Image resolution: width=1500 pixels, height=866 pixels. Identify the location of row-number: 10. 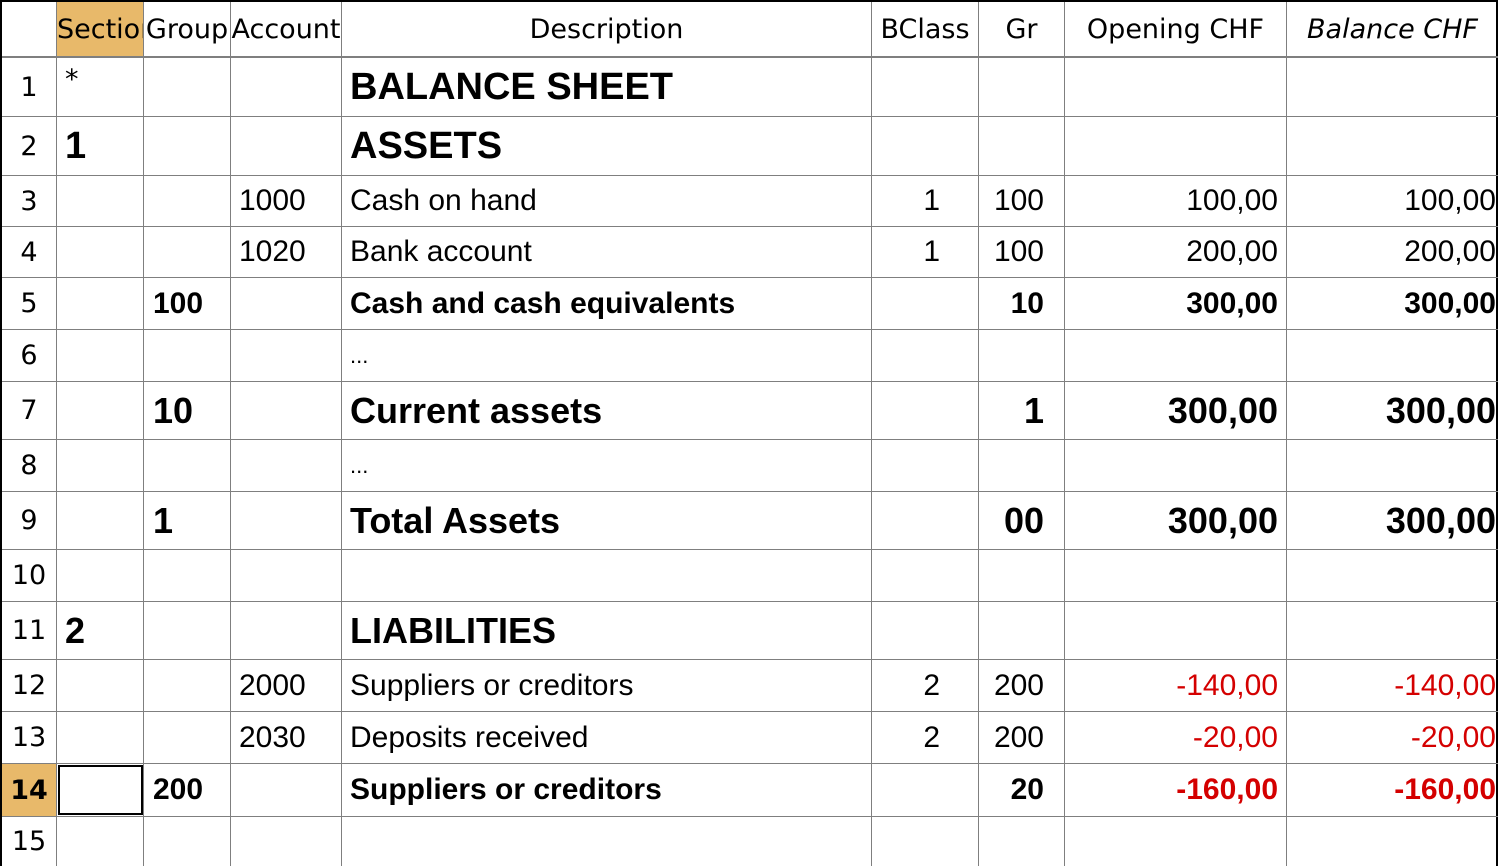
(29, 575).